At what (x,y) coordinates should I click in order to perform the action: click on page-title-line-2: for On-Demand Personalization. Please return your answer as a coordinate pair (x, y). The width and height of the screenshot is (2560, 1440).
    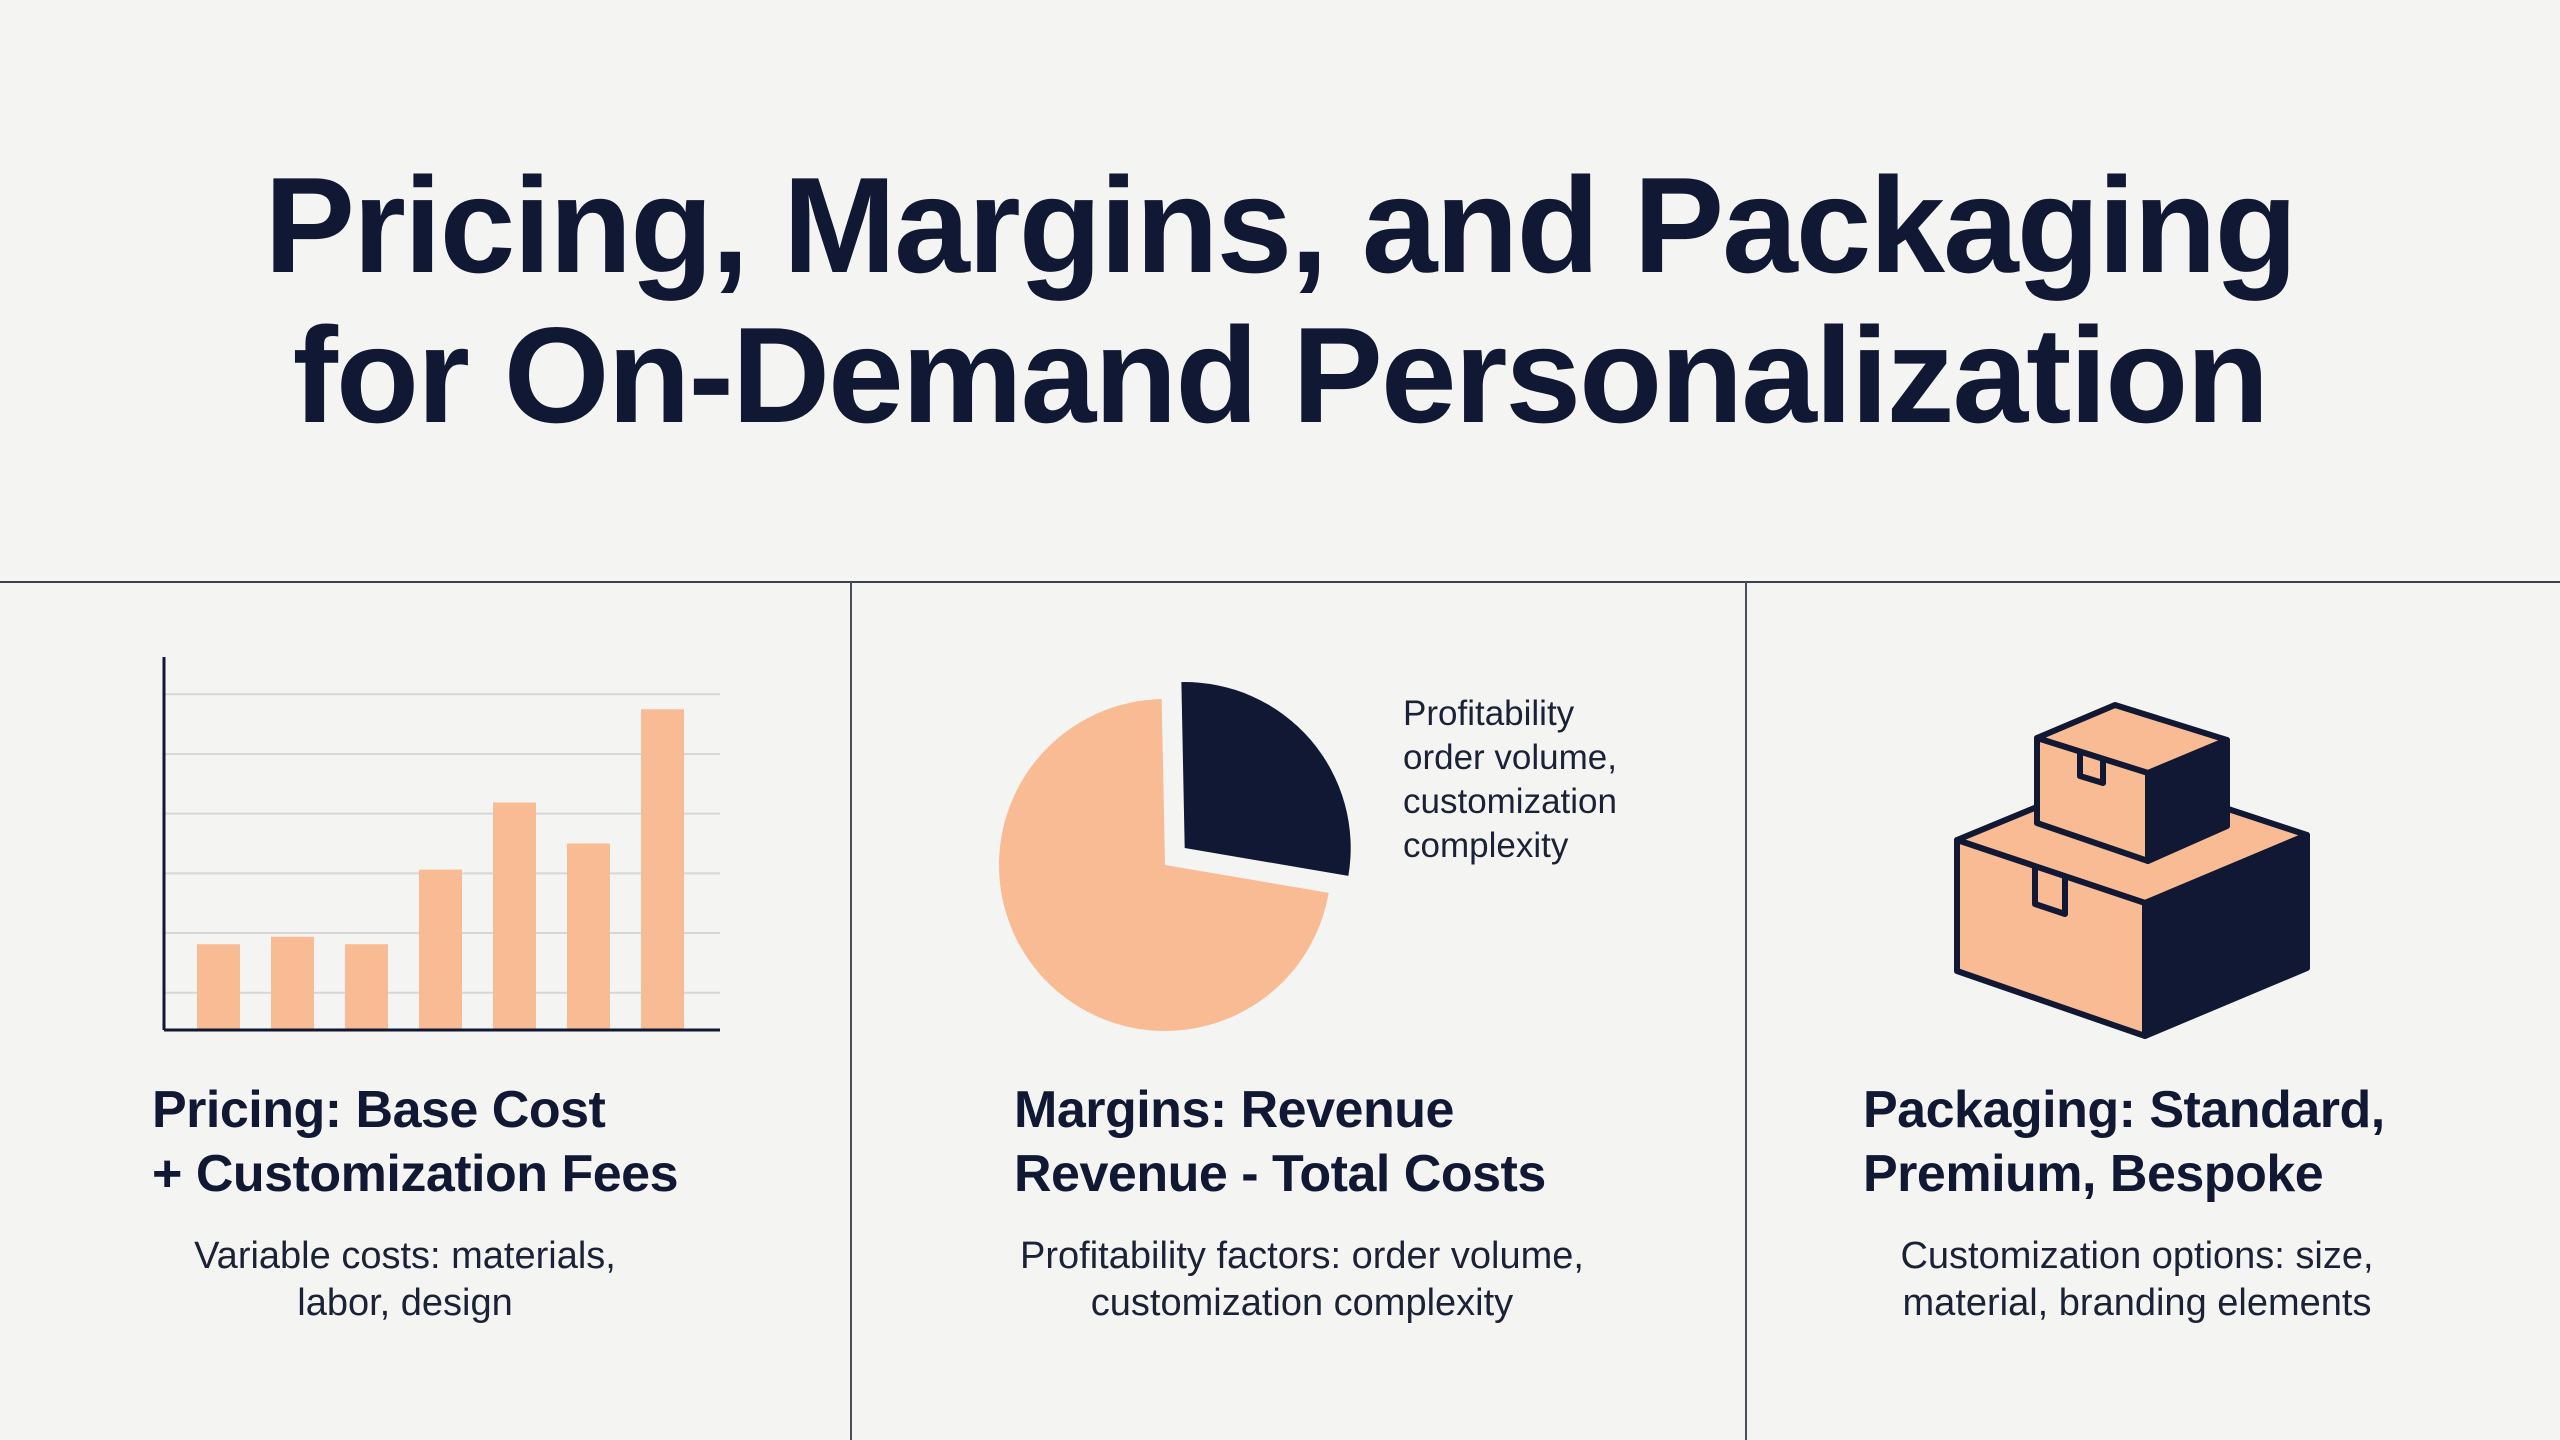
    Looking at the image, I should click on (1281, 375).